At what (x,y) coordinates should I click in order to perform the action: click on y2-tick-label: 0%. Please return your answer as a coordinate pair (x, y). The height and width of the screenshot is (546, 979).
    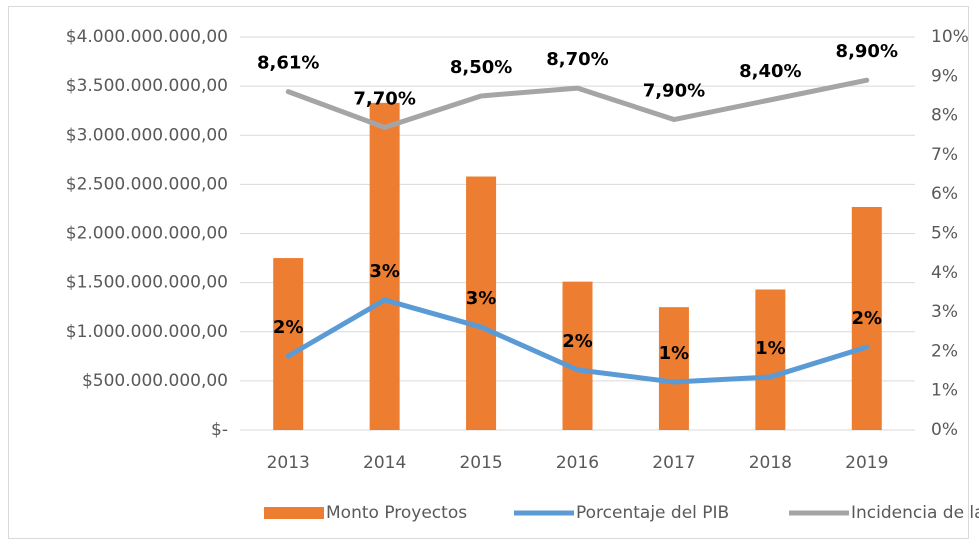
    Looking at the image, I should click on (944, 430).